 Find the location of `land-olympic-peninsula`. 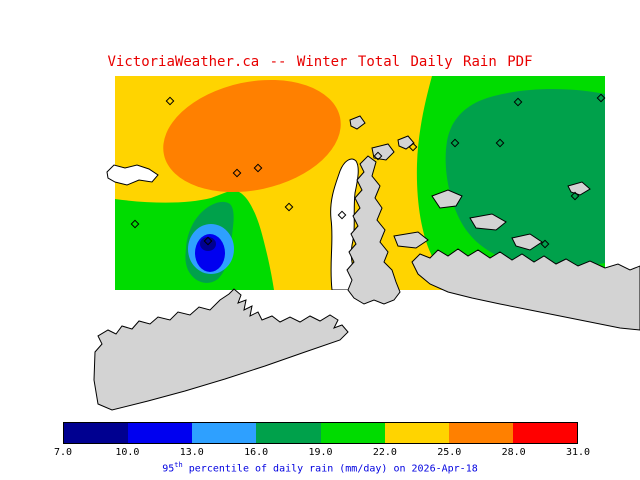

land-olympic-peninsula is located at coordinates (221, 349).